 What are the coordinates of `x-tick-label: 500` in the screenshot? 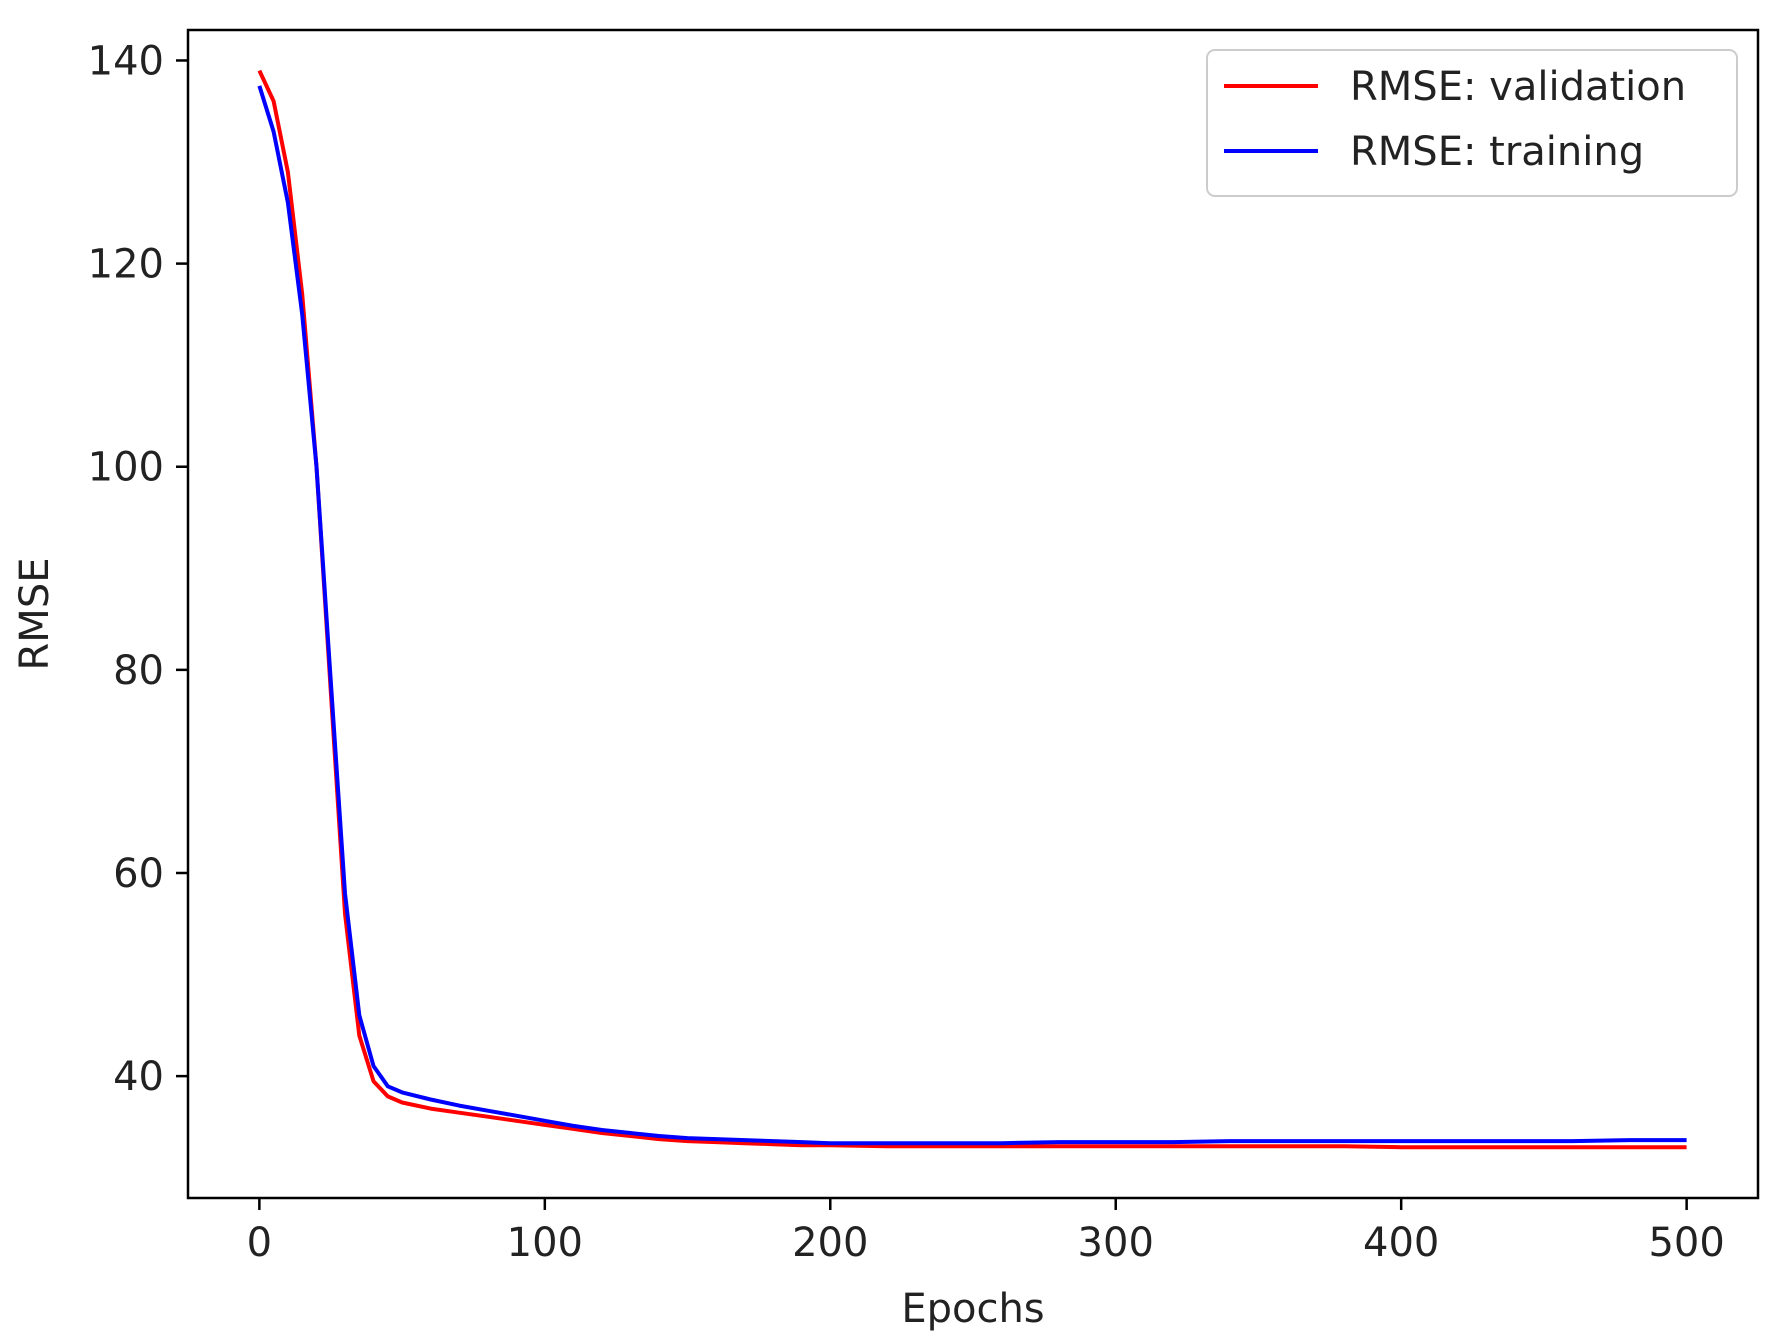 It's located at (1686, 1243).